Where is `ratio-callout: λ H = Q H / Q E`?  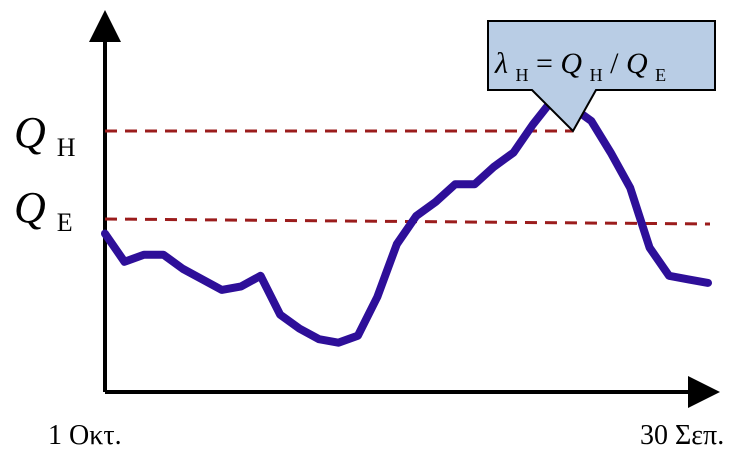 ratio-callout: λ H = Q H / Q E is located at coordinates (601, 76).